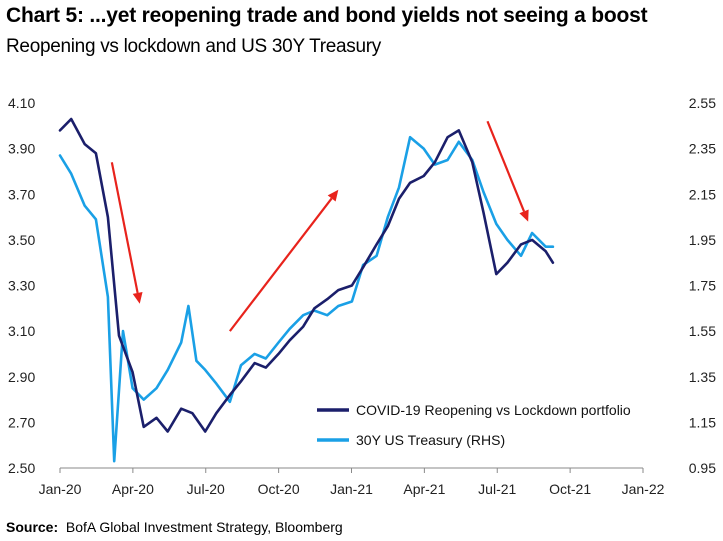  What do you see at coordinates (206, 489) in the screenshot?
I see `x-tick-label: Jul-20` at bounding box center [206, 489].